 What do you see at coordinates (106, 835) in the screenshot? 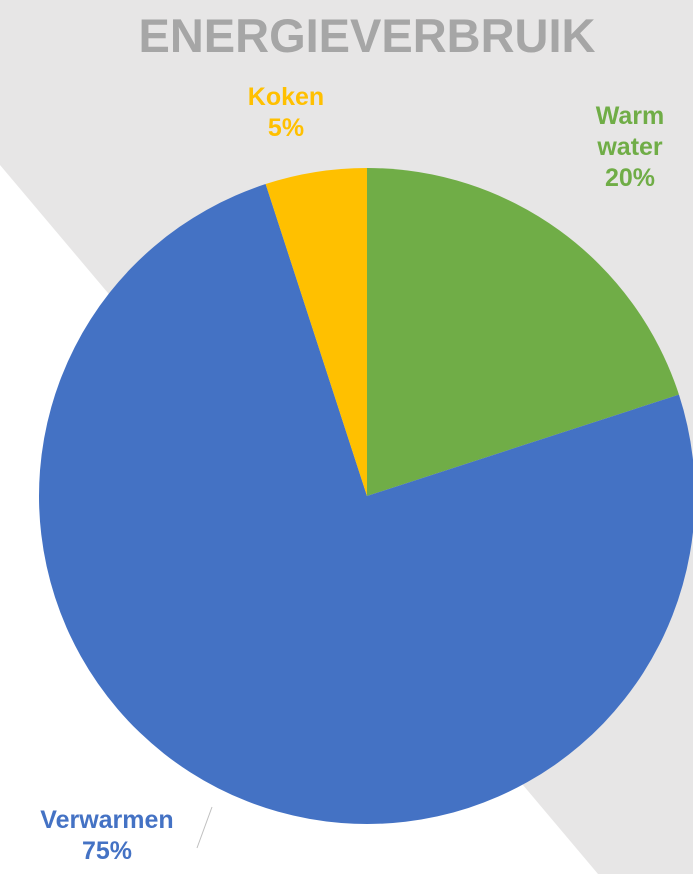
I see `data-label-verwarmen: Verwarmen 75%` at bounding box center [106, 835].